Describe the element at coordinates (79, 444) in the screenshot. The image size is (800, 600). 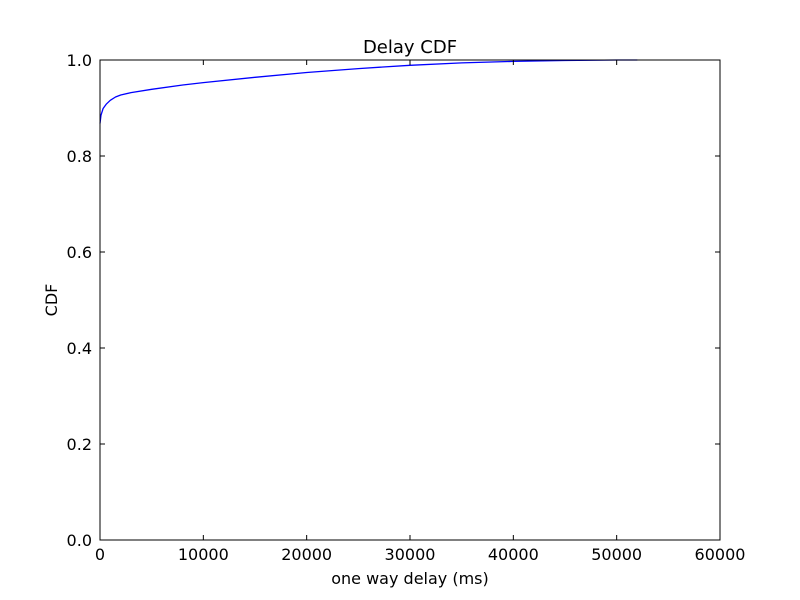
I see `y-tick-label: 0.2` at that location.